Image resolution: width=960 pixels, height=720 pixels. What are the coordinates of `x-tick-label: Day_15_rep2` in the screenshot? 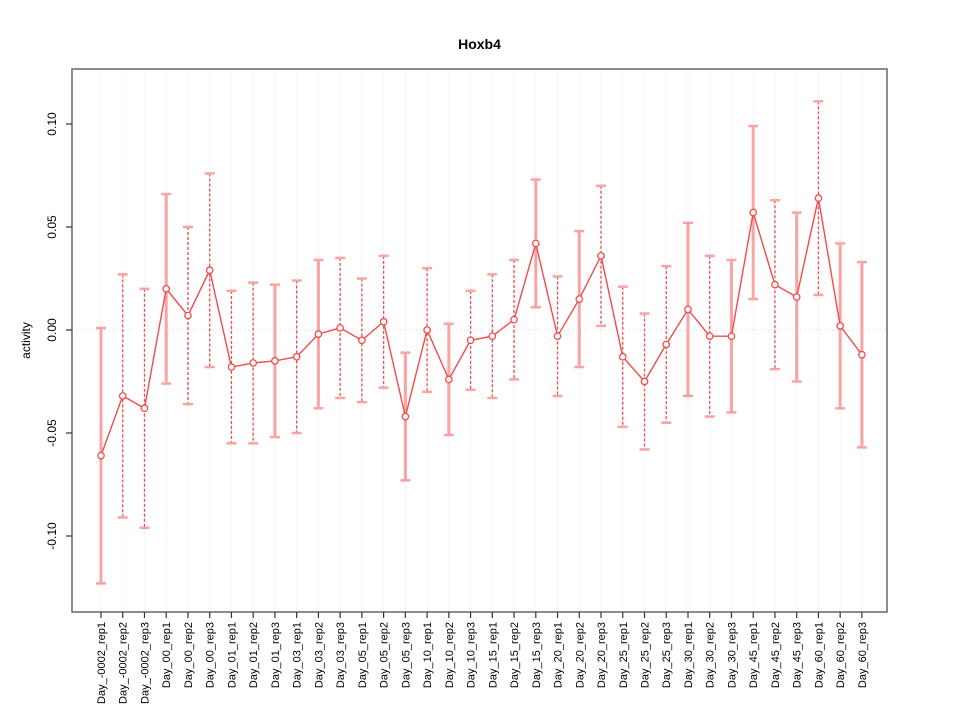 It's located at (515, 655).